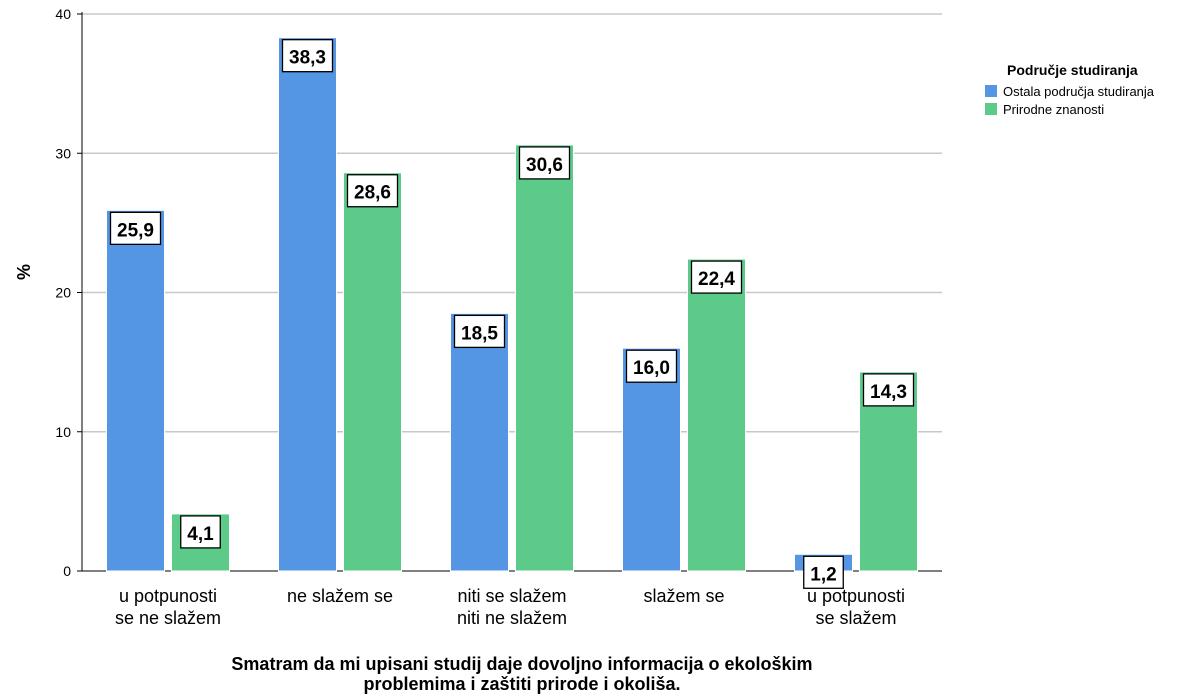  Describe the element at coordinates (372, 193) in the screenshot. I see `data-label: 28,6` at that location.